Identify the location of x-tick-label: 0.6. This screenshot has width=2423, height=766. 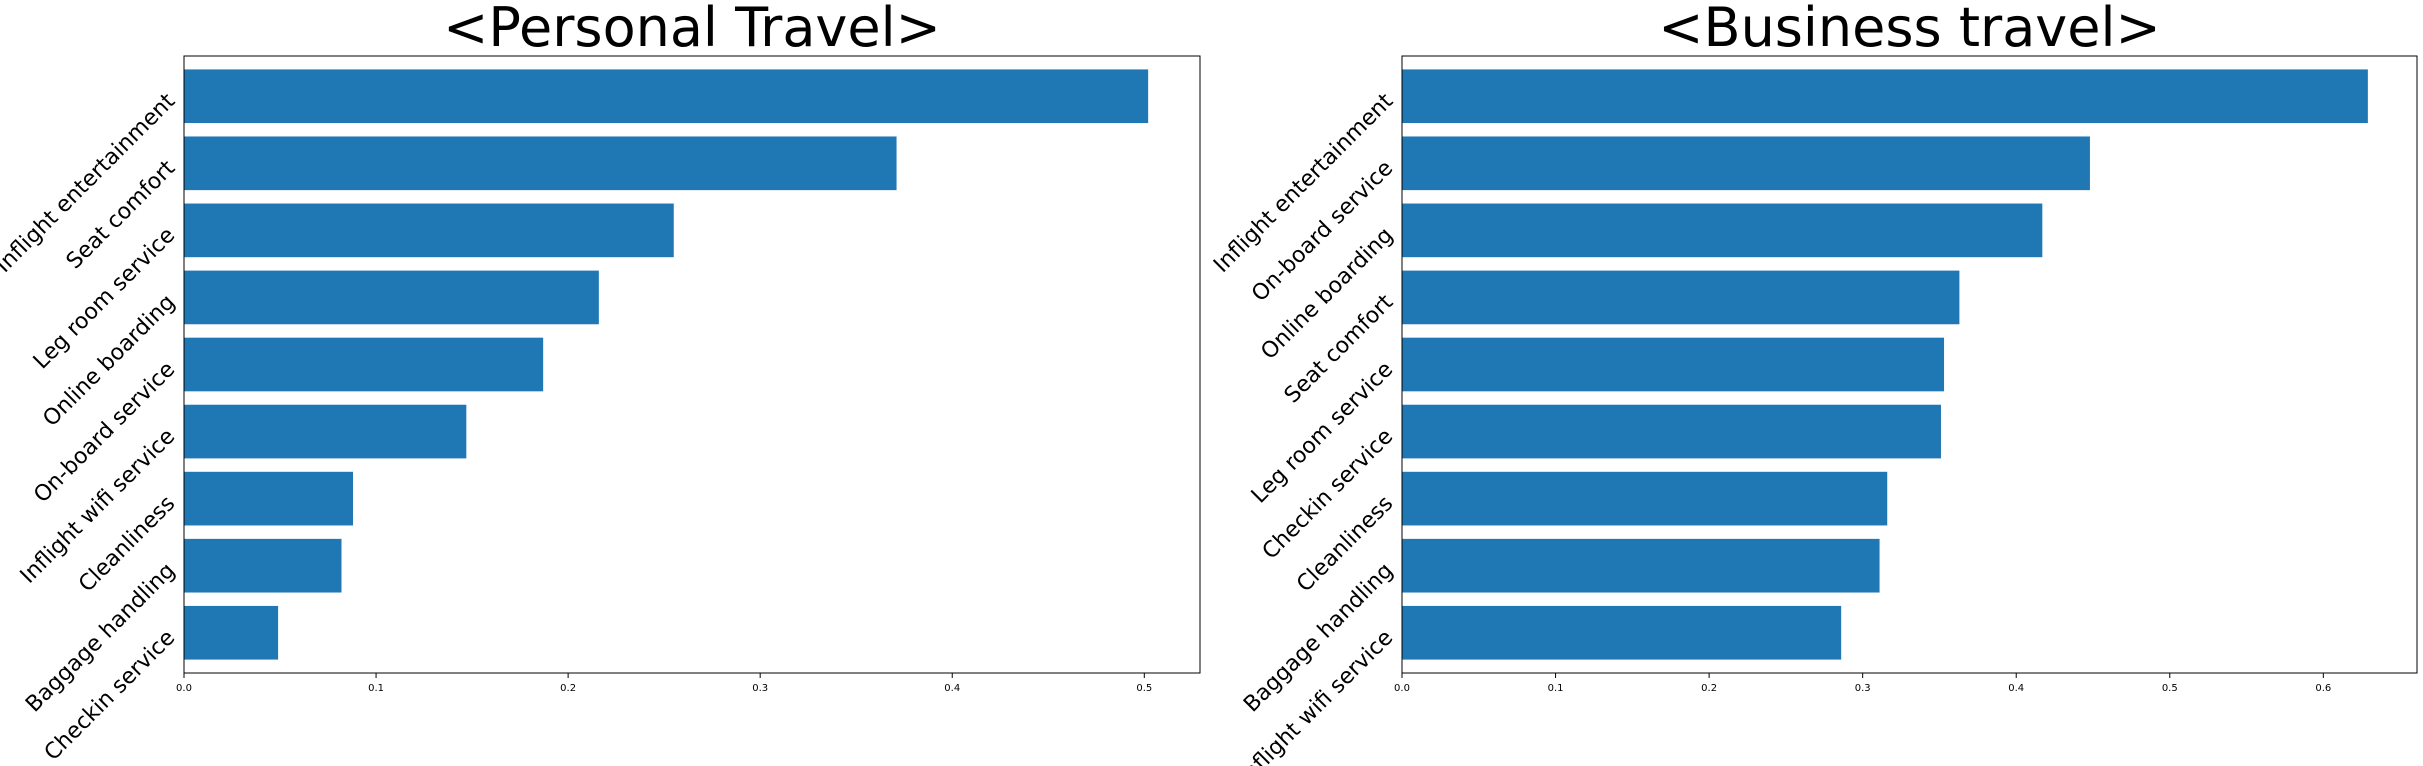
(2323, 688).